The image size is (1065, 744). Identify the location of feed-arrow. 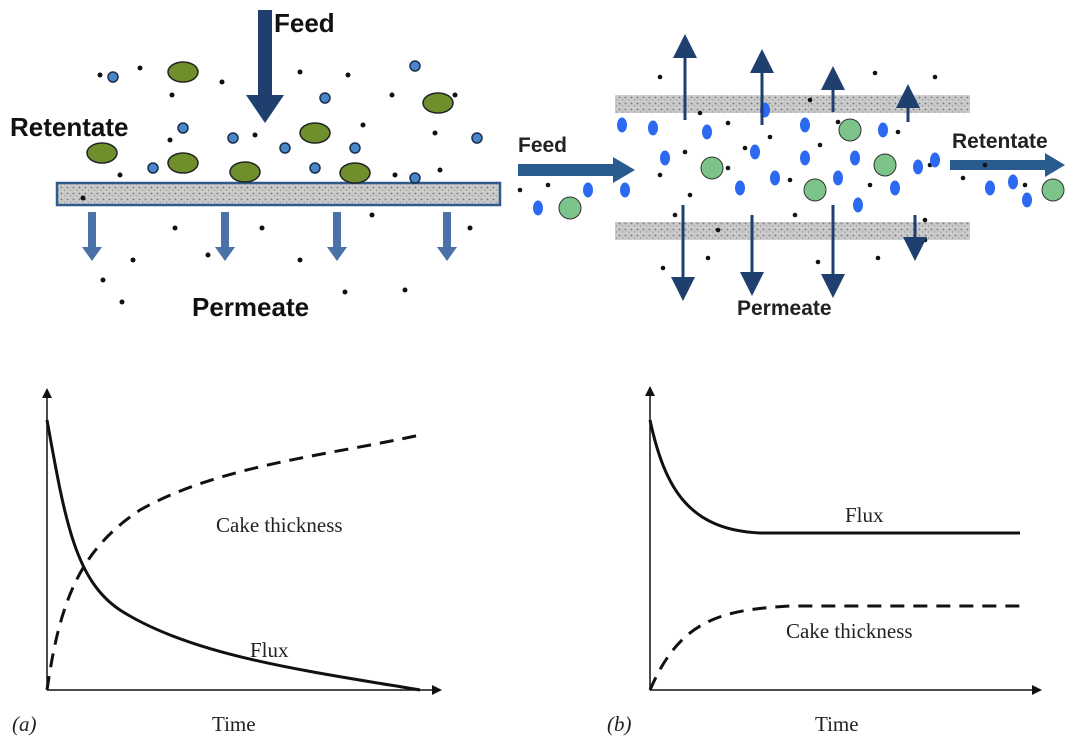
(576, 170).